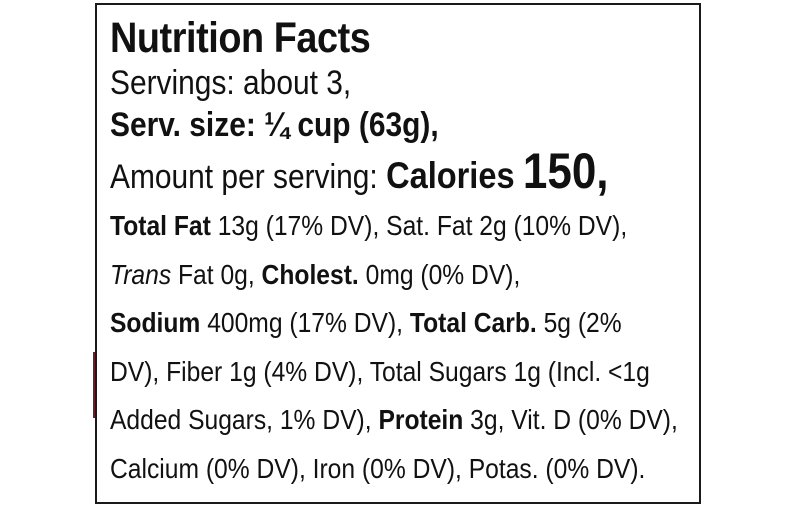 The height and width of the screenshot is (512, 800). I want to click on edge-color-strip, so click(94, 385).